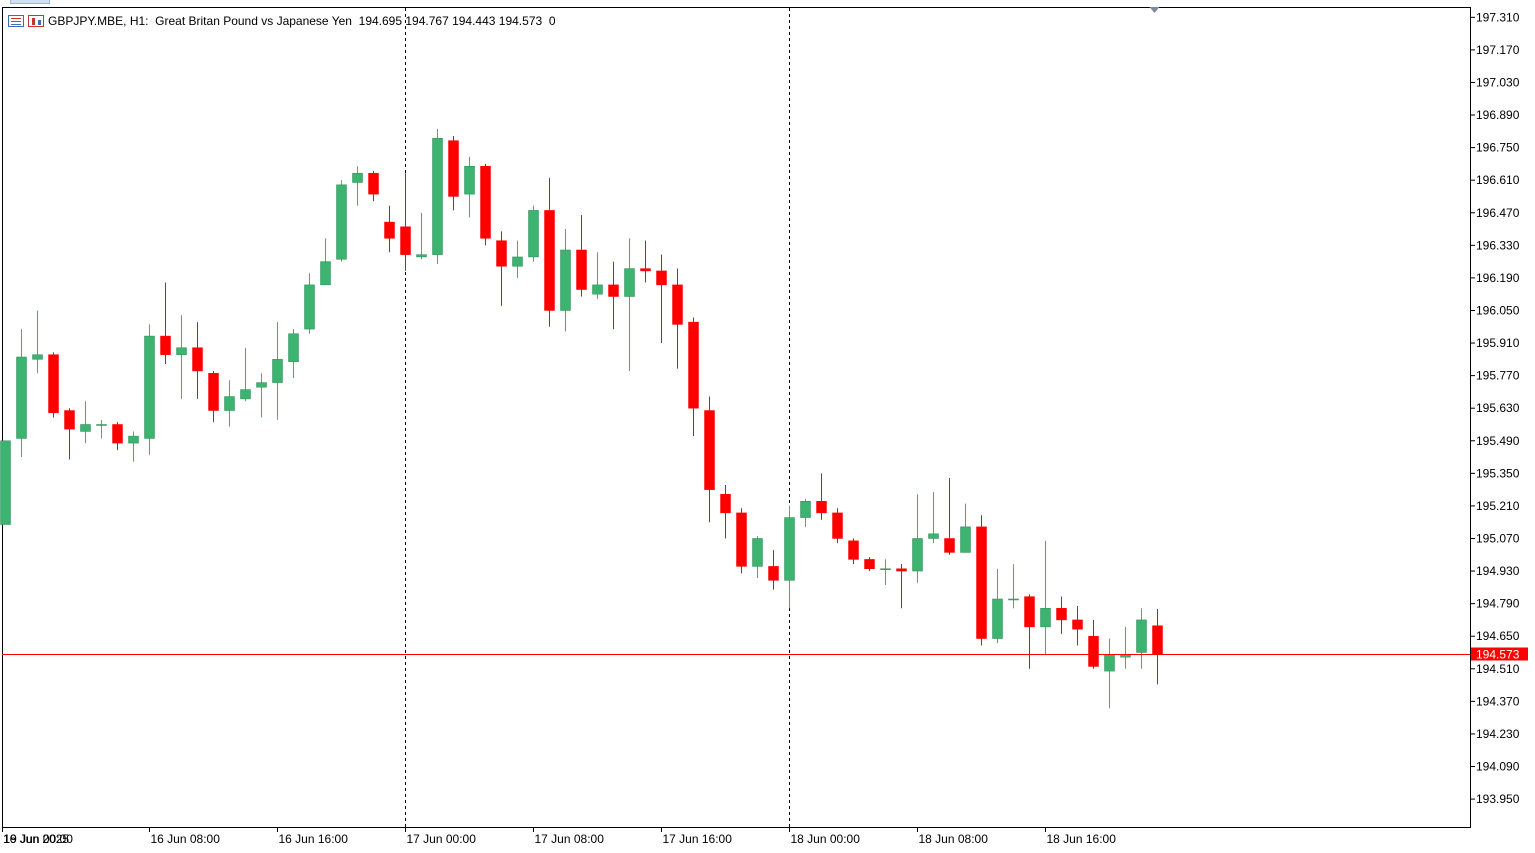  Describe the element at coordinates (442, 839) in the screenshot. I see `time-tick-label: 17 Jun 00:00` at that location.